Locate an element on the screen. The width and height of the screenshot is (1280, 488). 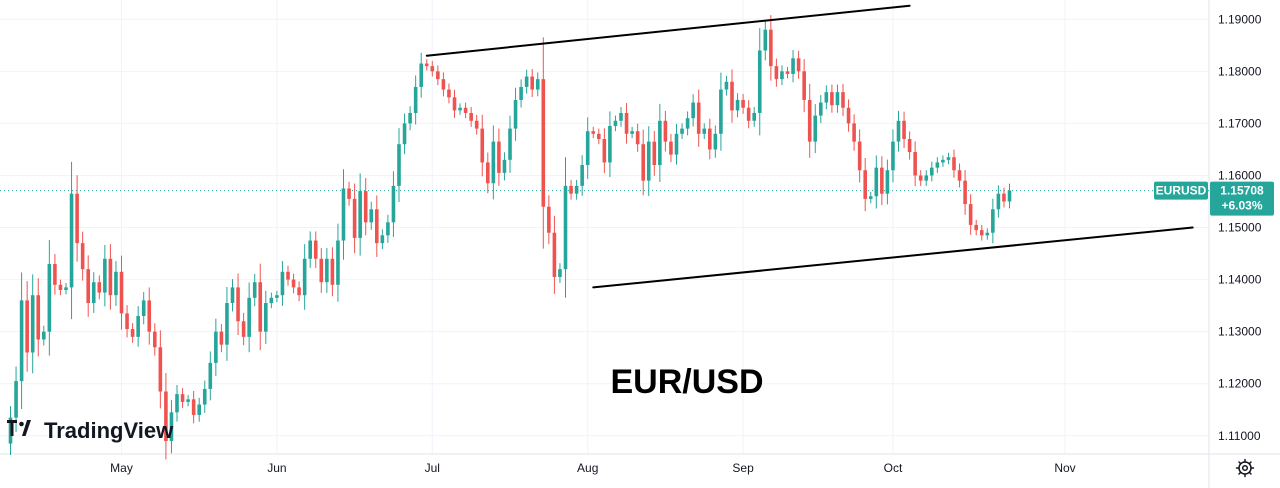
y-tick-label: 1.12000 is located at coordinates (1240, 384).